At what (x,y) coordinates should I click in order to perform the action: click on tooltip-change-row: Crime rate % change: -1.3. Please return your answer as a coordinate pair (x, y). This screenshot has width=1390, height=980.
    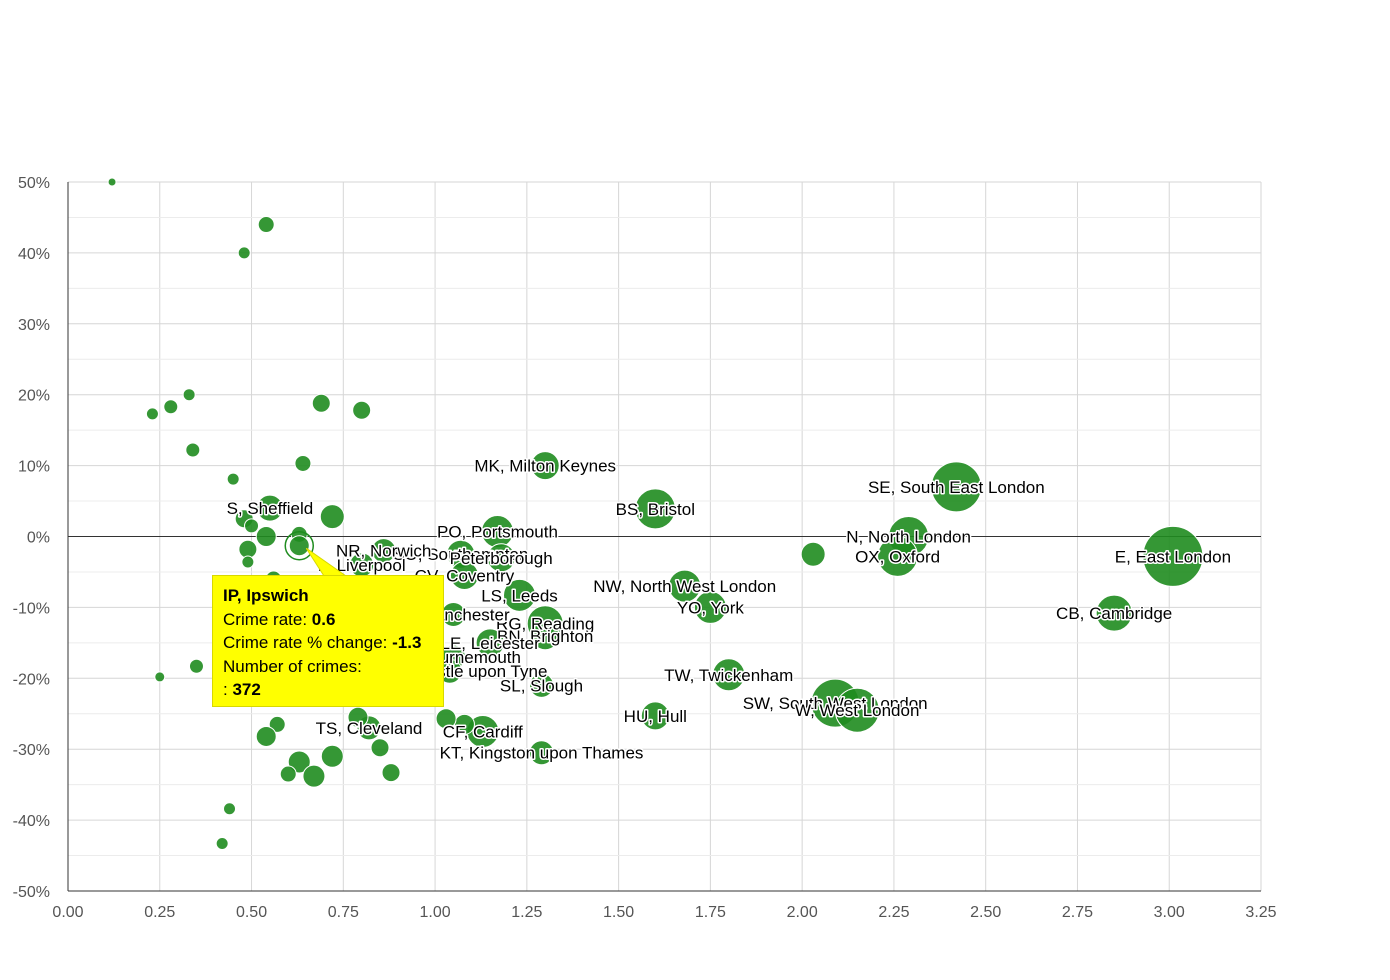
    Looking at the image, I should click on (328, 643).